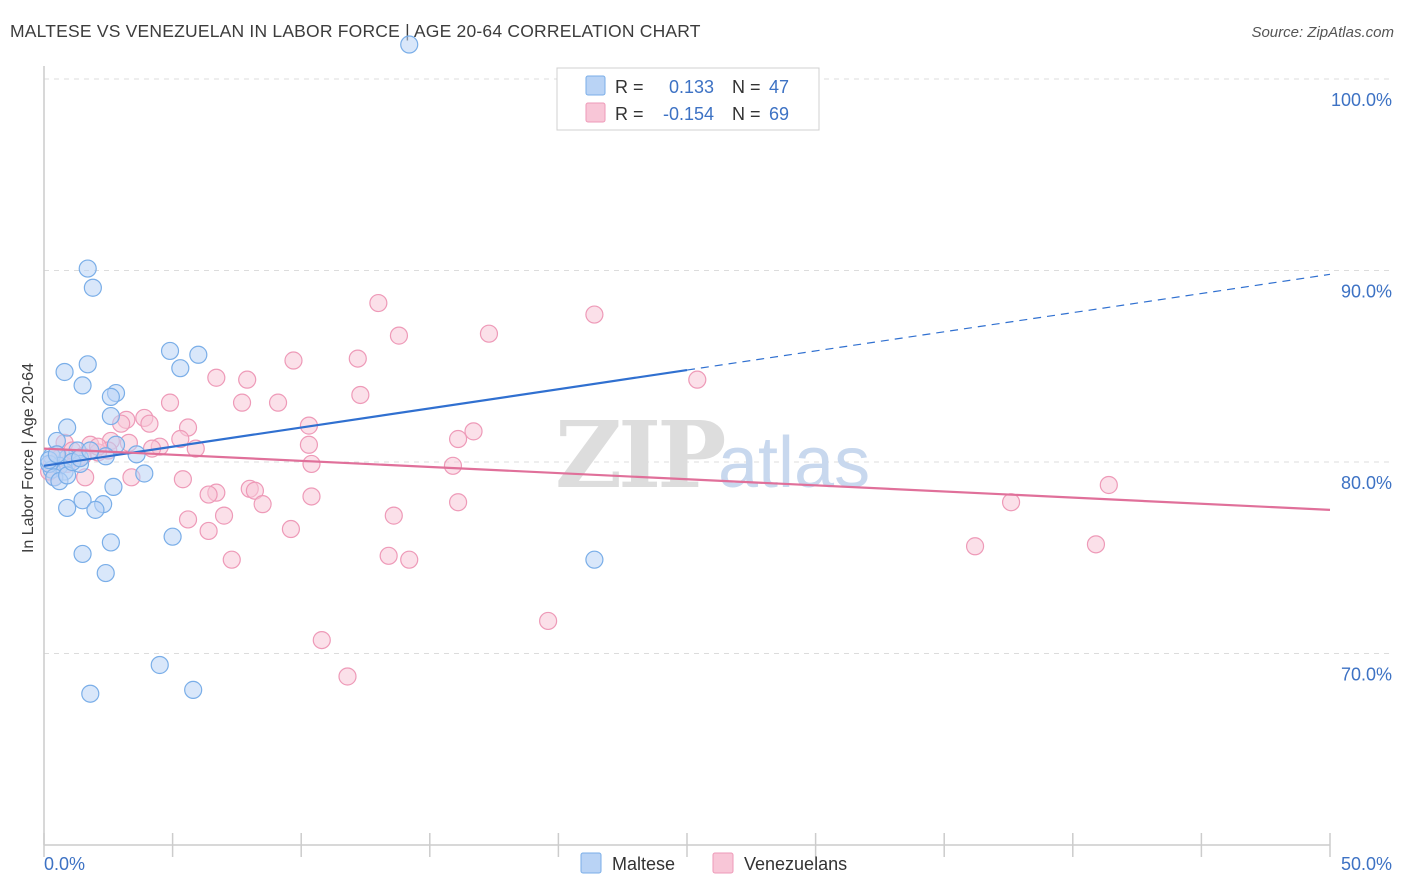  I want to click on trend-line-venezuelans, so click(687, 479).